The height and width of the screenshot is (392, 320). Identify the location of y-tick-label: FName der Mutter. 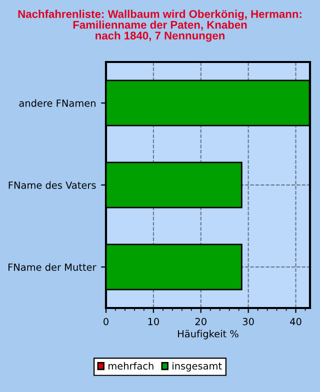
(52, 267).